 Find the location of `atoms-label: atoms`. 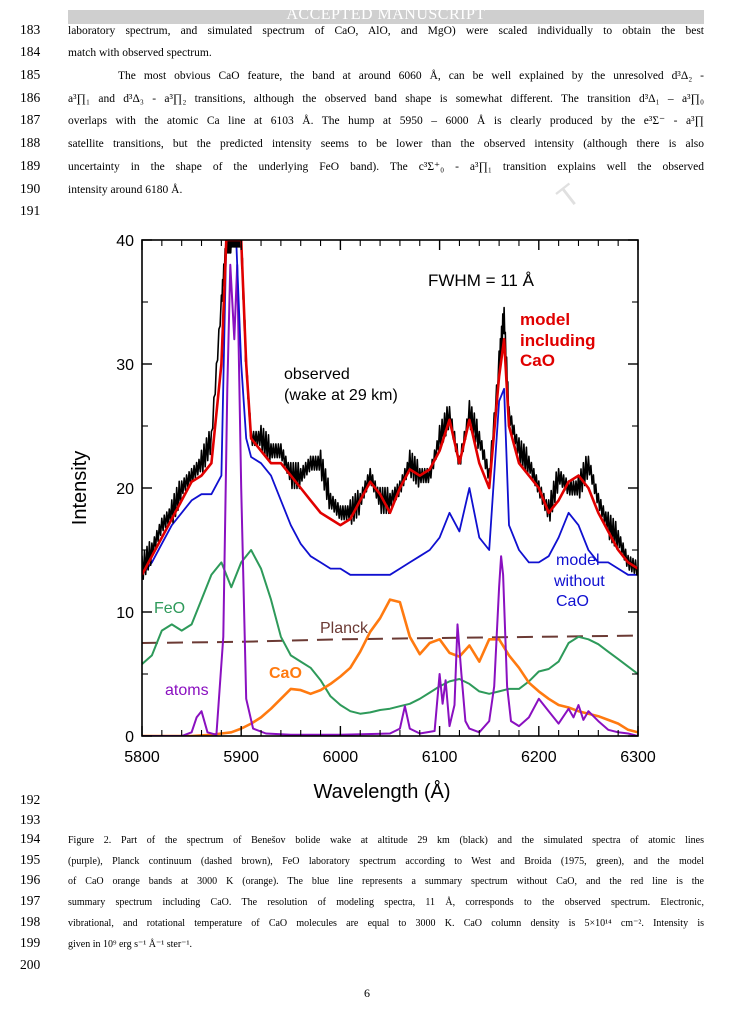

atoms-label: atoms is located at coordinates (187, 690).